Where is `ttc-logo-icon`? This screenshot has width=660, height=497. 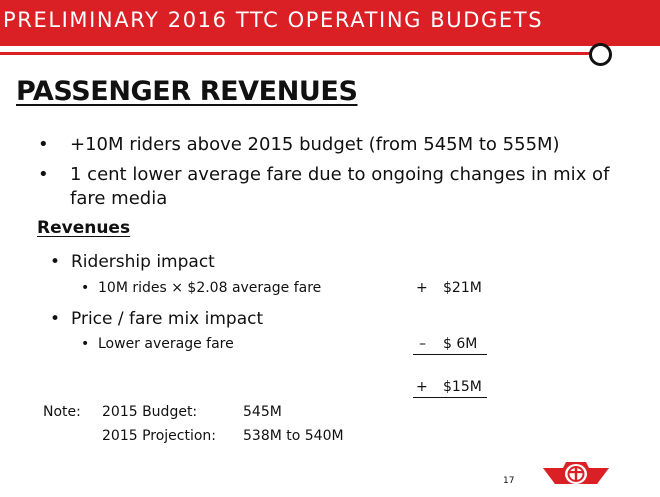 ttc-logo-icon is located at coordinates (576, 473).